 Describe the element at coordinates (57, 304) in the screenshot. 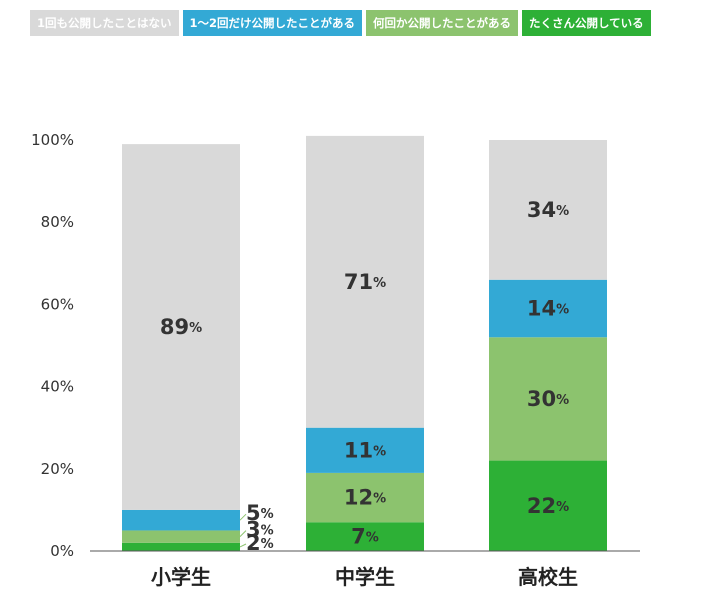

I see `y-tick-label-3: 60%` at that location.